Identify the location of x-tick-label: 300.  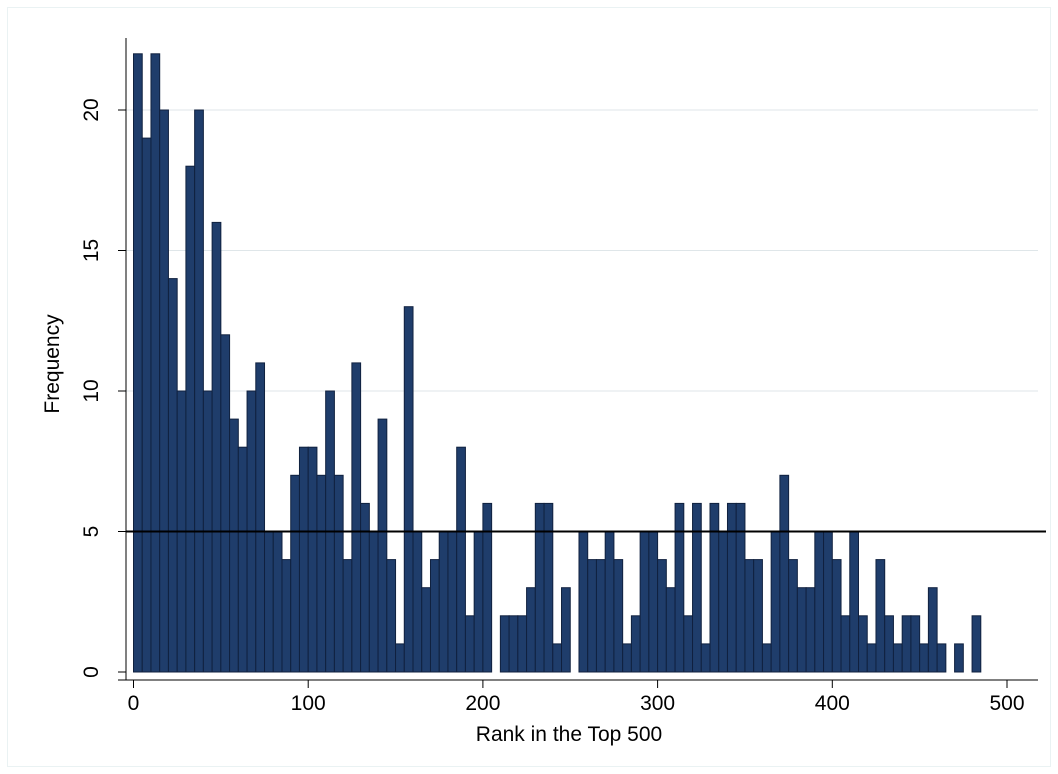
(657, 703).